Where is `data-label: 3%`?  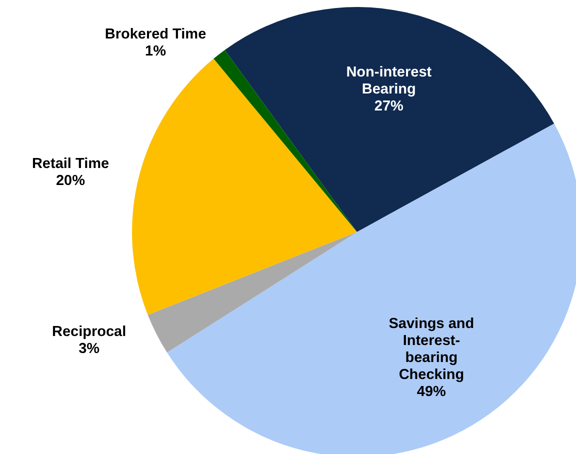
data-label: 3% is located at coordinates (89, 349).